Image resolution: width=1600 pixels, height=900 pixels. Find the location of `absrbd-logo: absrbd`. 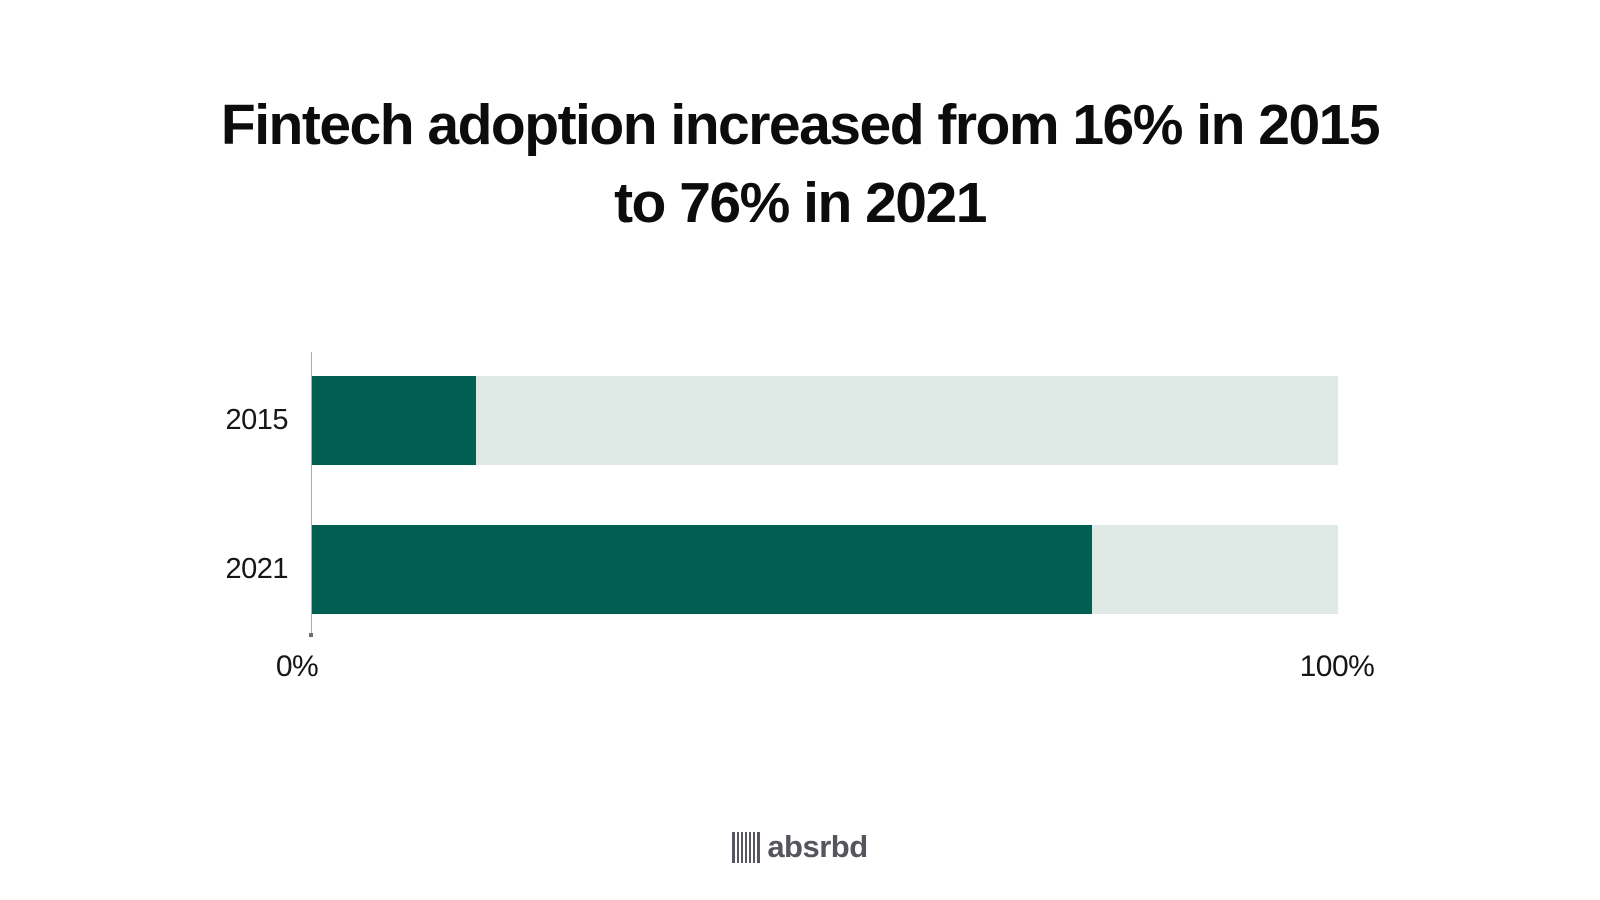

absrbd-logo: absrbd is located at coordinates (800, 847).